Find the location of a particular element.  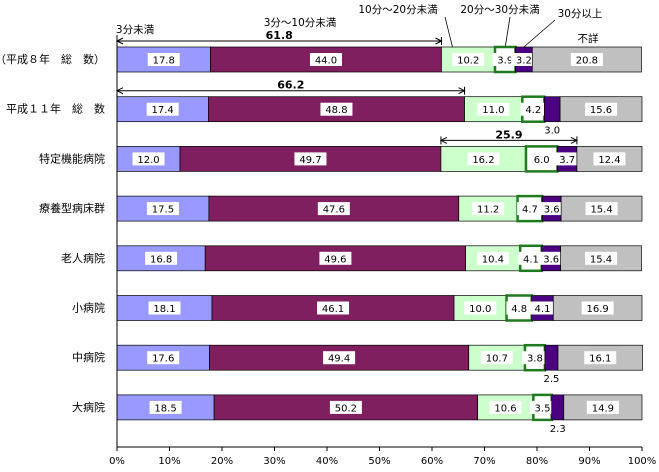

bar-row: 17.4 48.8 11.0 4.2 15.6 3.0 is located at coordinates (379, 116).